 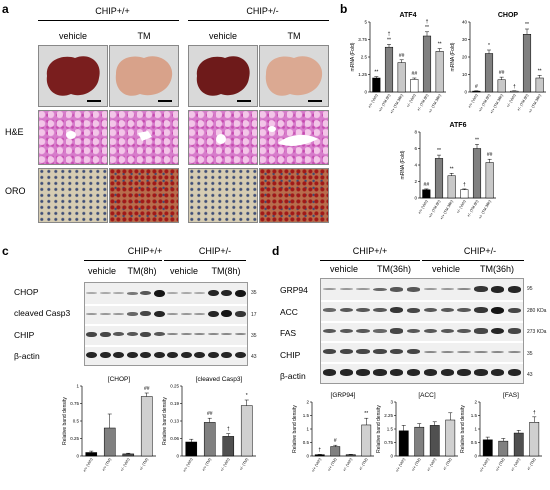 I want to click on chart-title: [GRP94], so click(x=343, y=395).